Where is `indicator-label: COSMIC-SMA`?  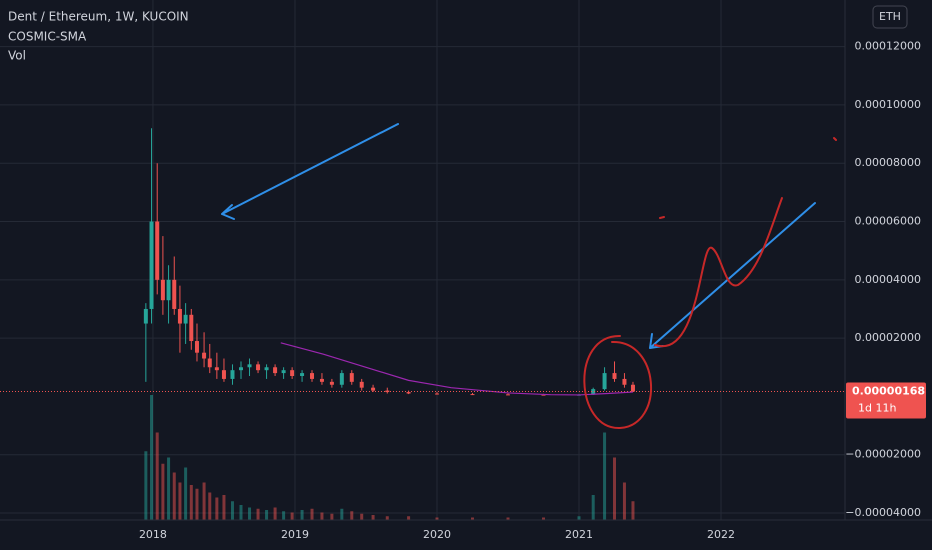 indicator-label: COSMIC-SMA is located at coordinates (47, 37).